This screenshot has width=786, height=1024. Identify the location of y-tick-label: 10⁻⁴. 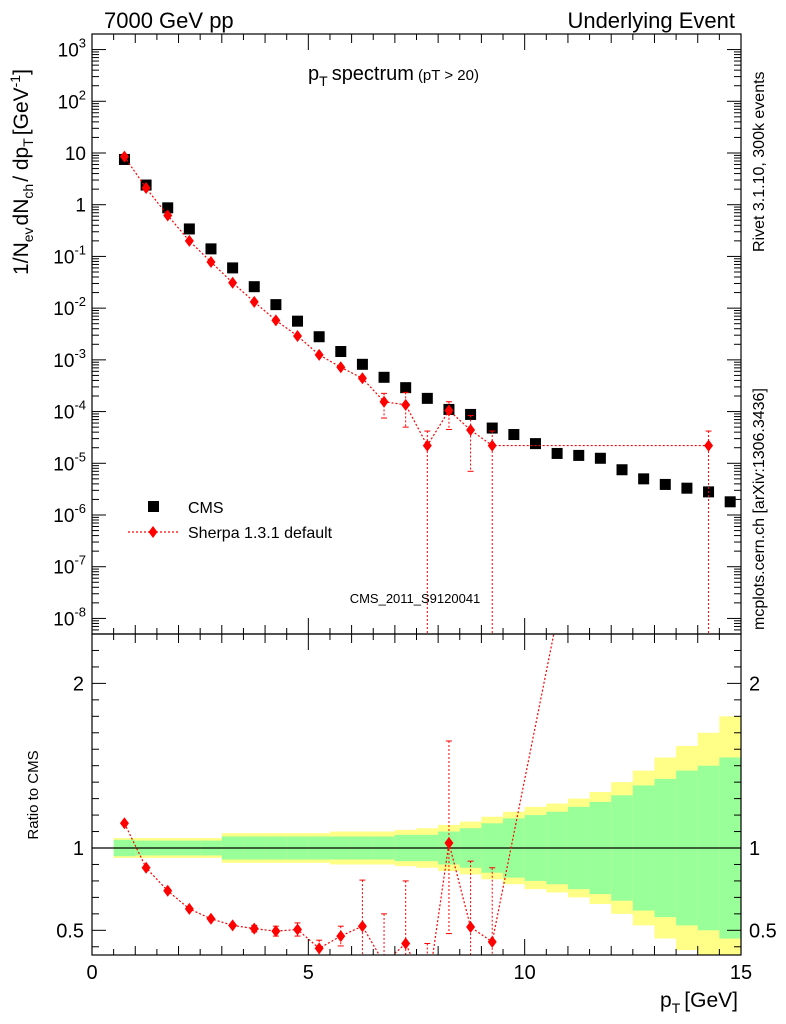
(69, 411).